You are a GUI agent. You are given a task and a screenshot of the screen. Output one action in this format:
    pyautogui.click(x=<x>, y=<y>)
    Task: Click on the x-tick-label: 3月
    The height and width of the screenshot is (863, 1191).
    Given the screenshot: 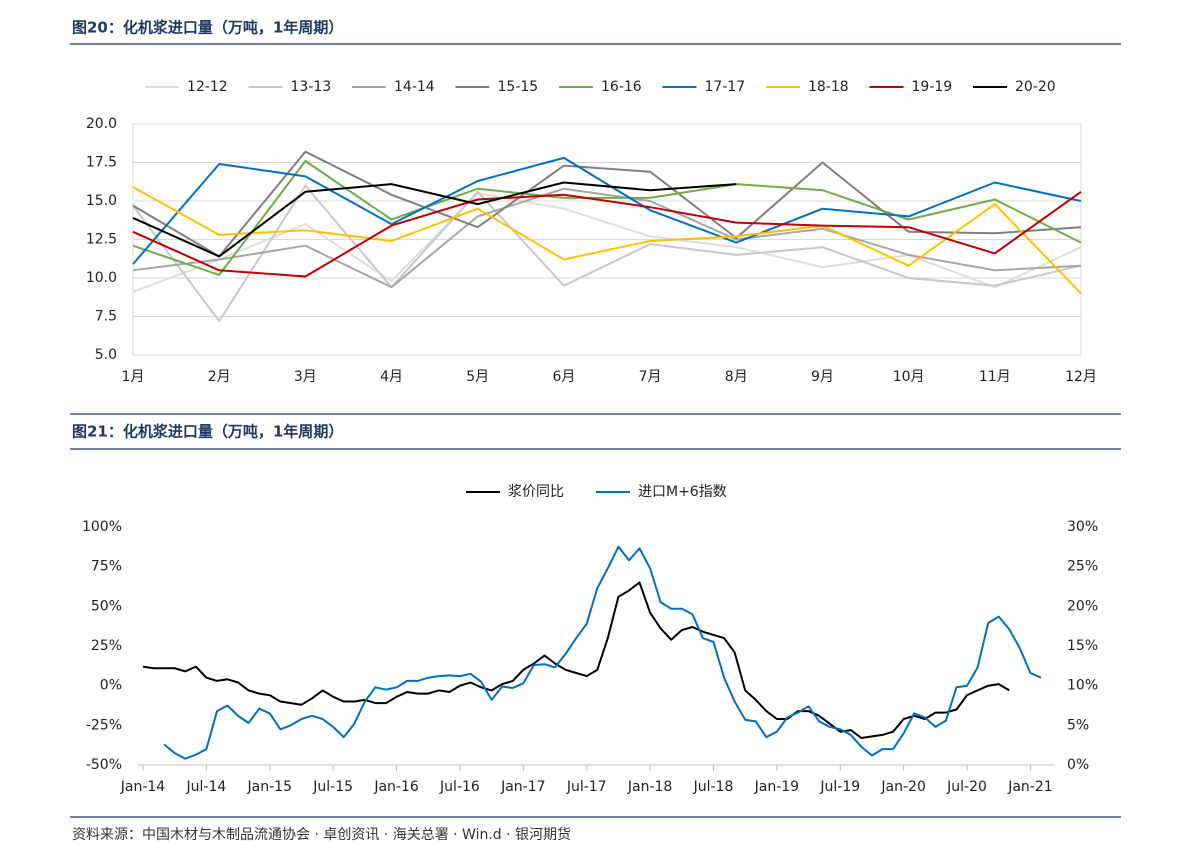 What is the action you would take?
    pyautogui.click(x=305, y=377)
    